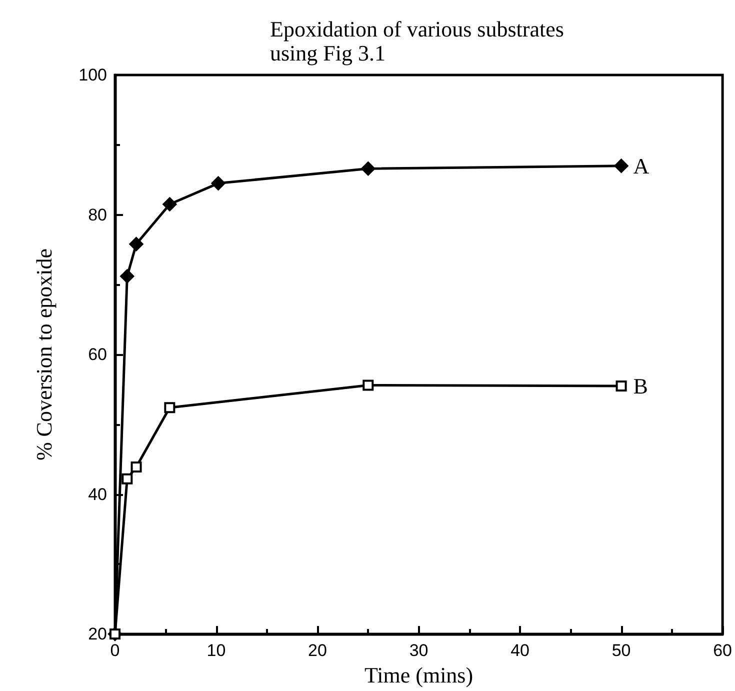 The width and height of the screenshot is (735, 691). I want to click on x-tick-label: 0, so click(115, 650).